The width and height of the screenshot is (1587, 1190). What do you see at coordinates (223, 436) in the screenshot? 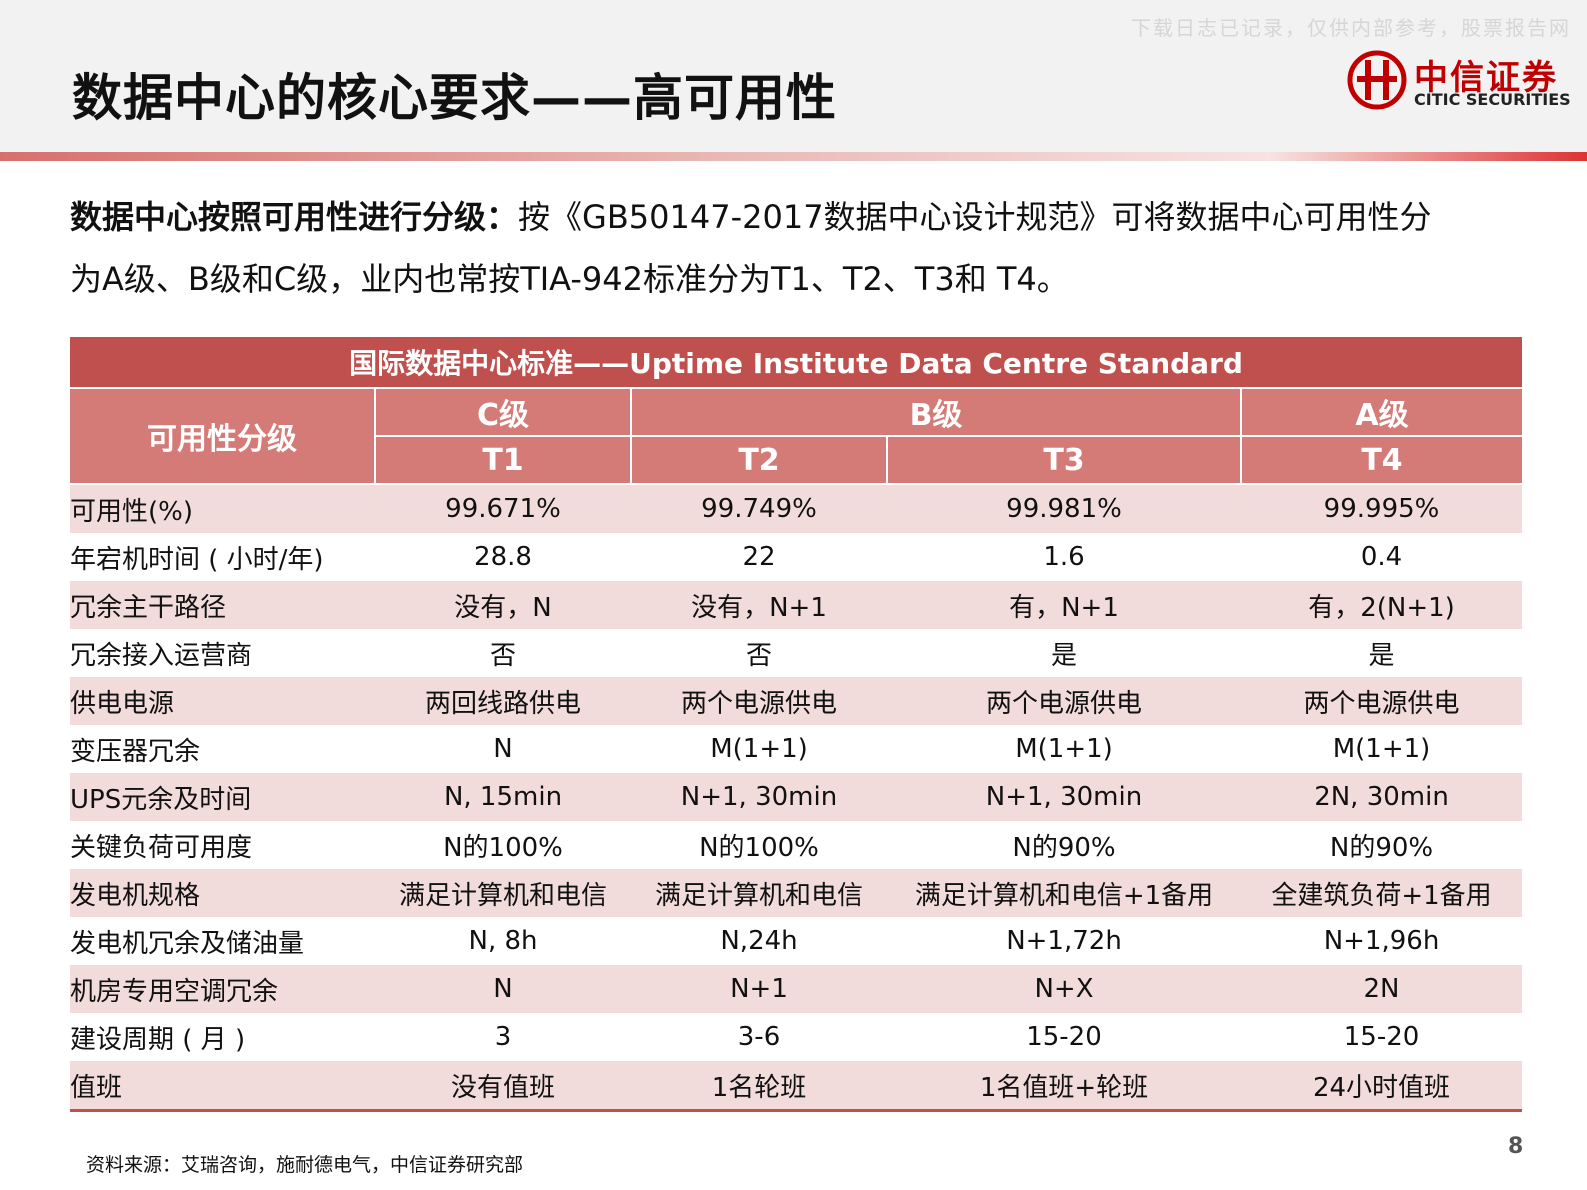
I see `group-label: 可用性分级` at bounding box center [223, 436].